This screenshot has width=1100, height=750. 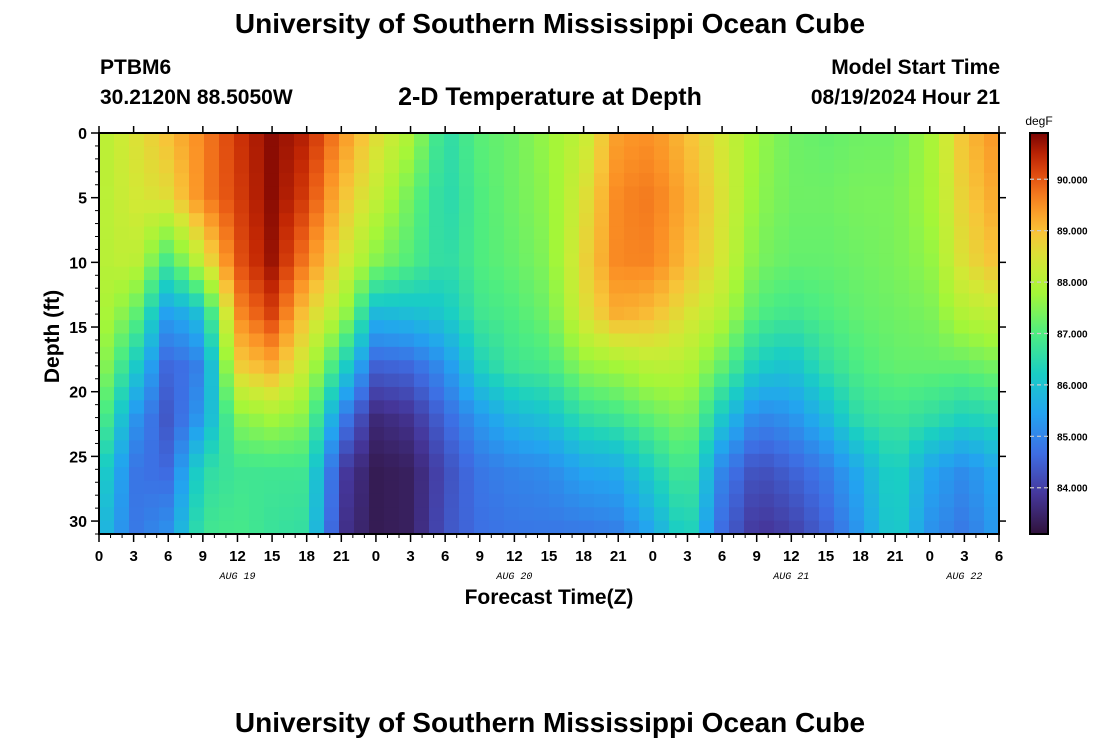 What do you see at coordinates (78, 263) in the screenshot?
I see `y-tick-label: 10` at bounding box center [78, 263].